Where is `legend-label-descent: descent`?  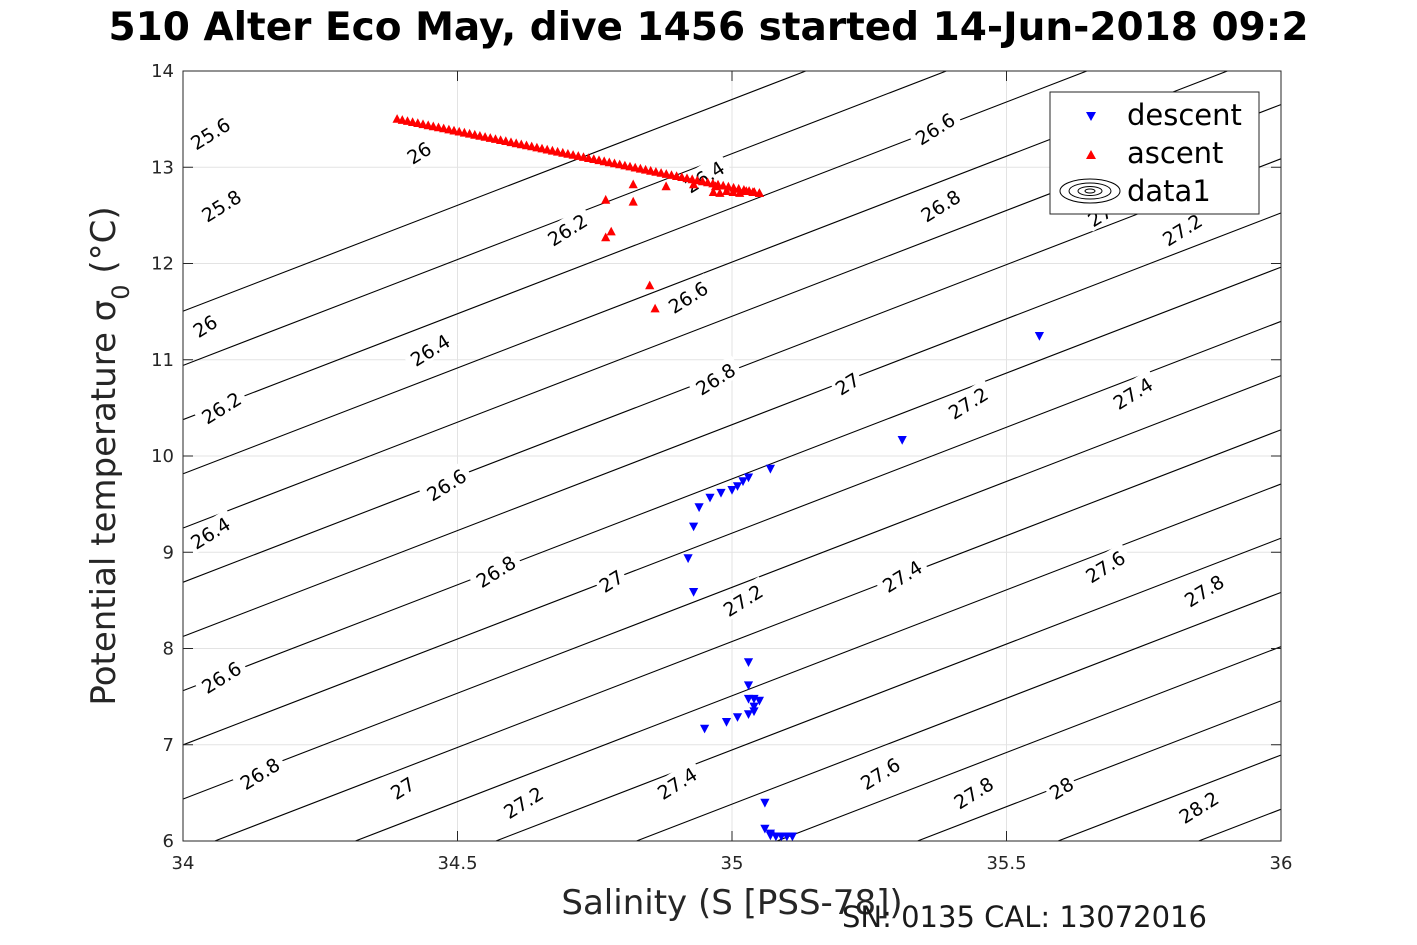 legend-label-descent: descent is located at coordinates (1184, 115).